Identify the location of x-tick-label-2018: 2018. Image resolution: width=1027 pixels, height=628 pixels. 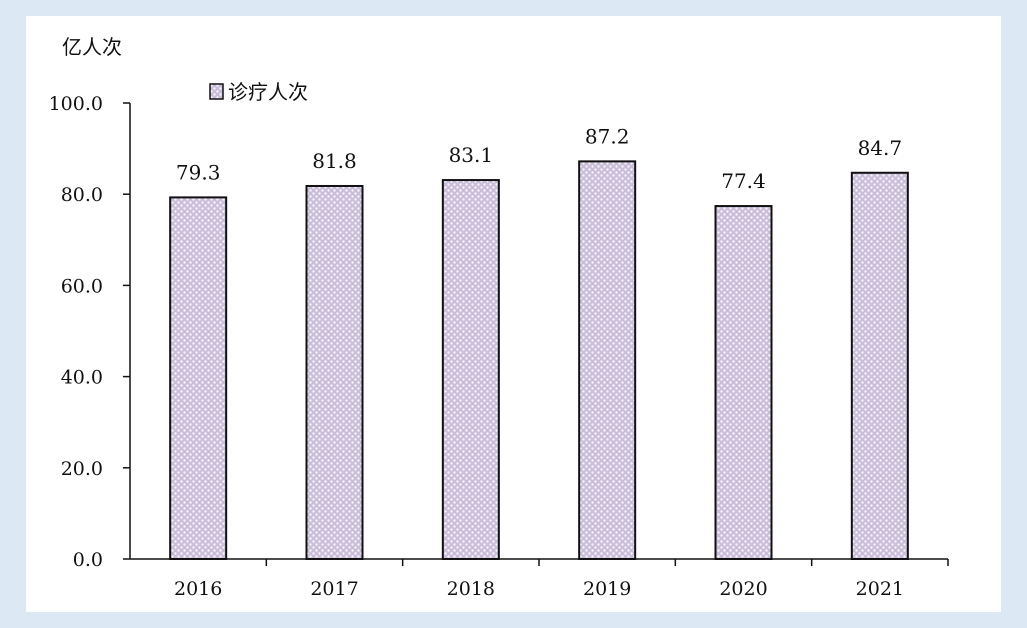
(471, 589).